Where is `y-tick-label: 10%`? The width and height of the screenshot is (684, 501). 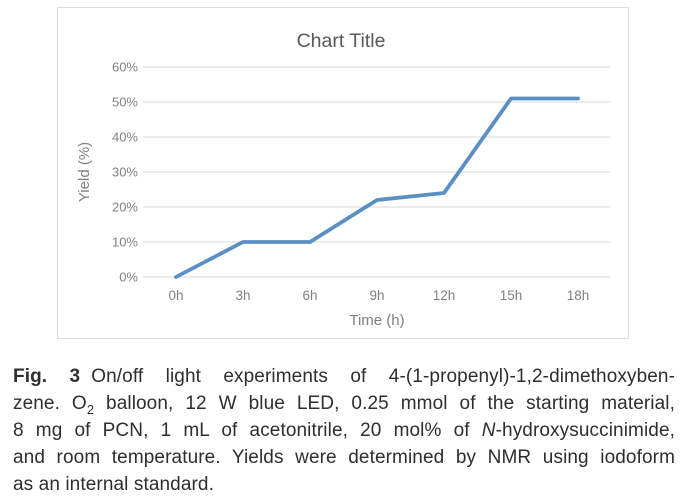
y-tick-label: 10% is located at coordinates (125, 242).